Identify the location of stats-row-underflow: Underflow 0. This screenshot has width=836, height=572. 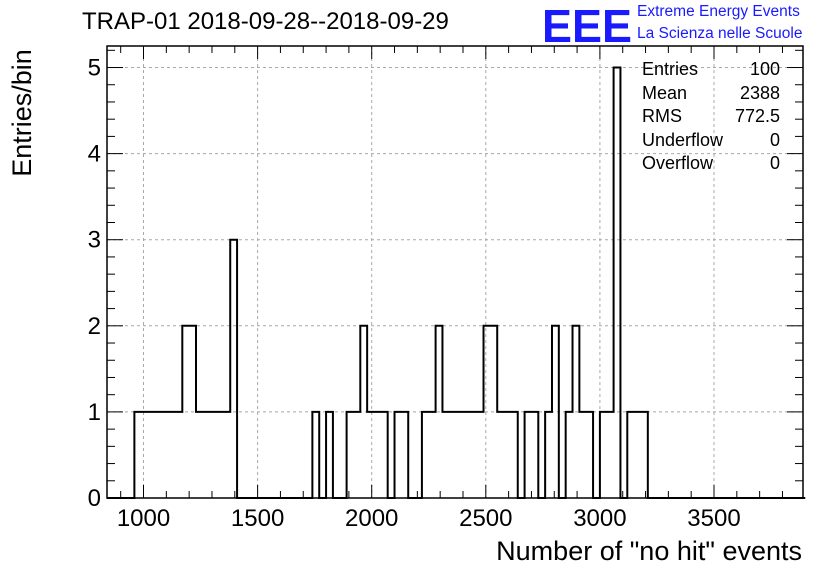
(711, 141).